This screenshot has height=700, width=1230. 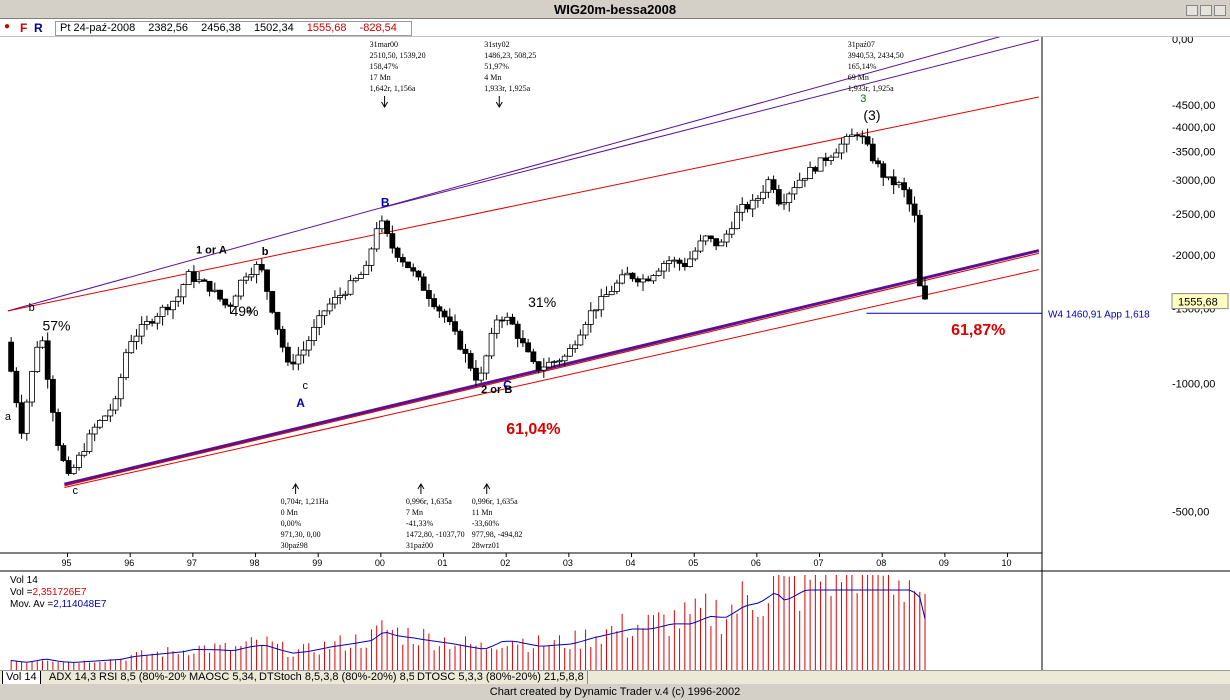 I want to click on wave-label: b, so click(x=32, y=308).